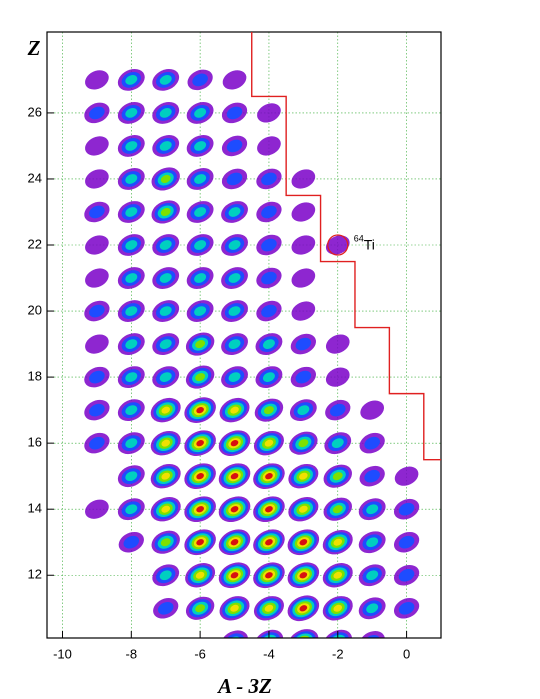 The image size is (540, 699). What do you see at coordinates (406, 653) in the screenshot?
I see `x-tick-label: 0` at bounding box center [406, 653].